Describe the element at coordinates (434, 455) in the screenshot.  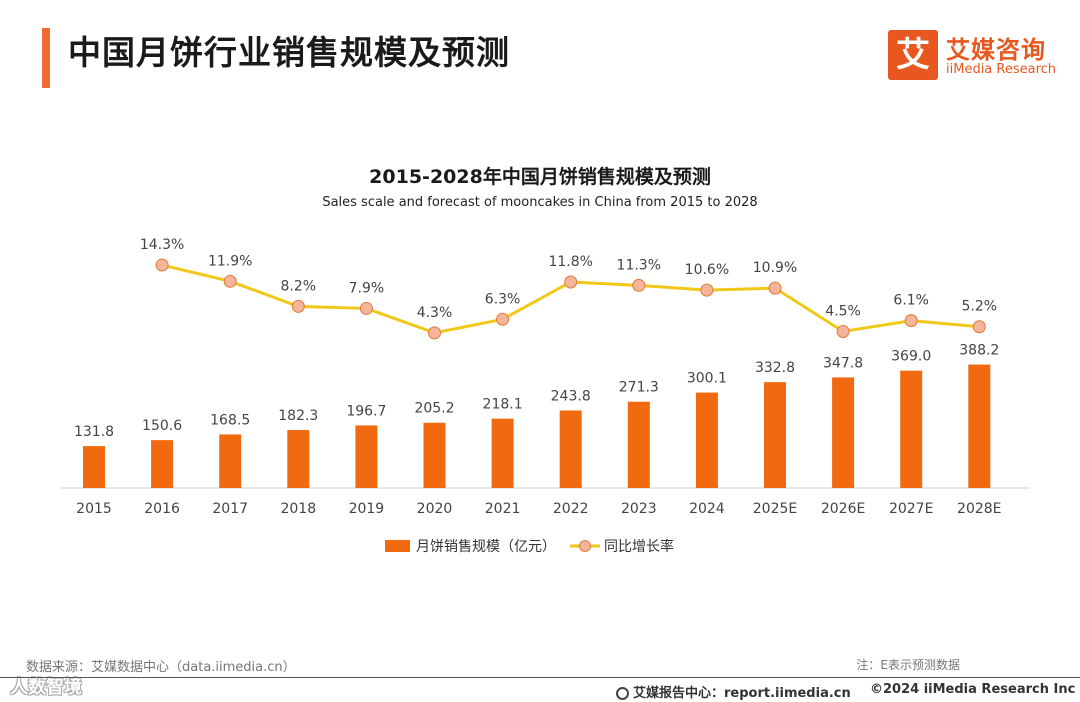
I see `bar-2020` at that location.